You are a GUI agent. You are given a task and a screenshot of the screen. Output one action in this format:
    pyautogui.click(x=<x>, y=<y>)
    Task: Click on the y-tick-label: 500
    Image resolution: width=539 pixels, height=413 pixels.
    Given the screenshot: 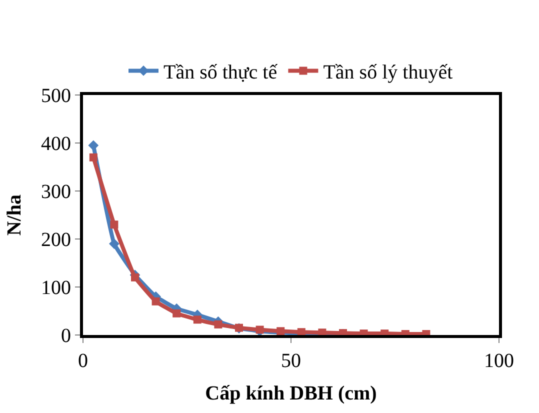 What is the action you would take?
    pyautogui.click(x=56, y=96)
    